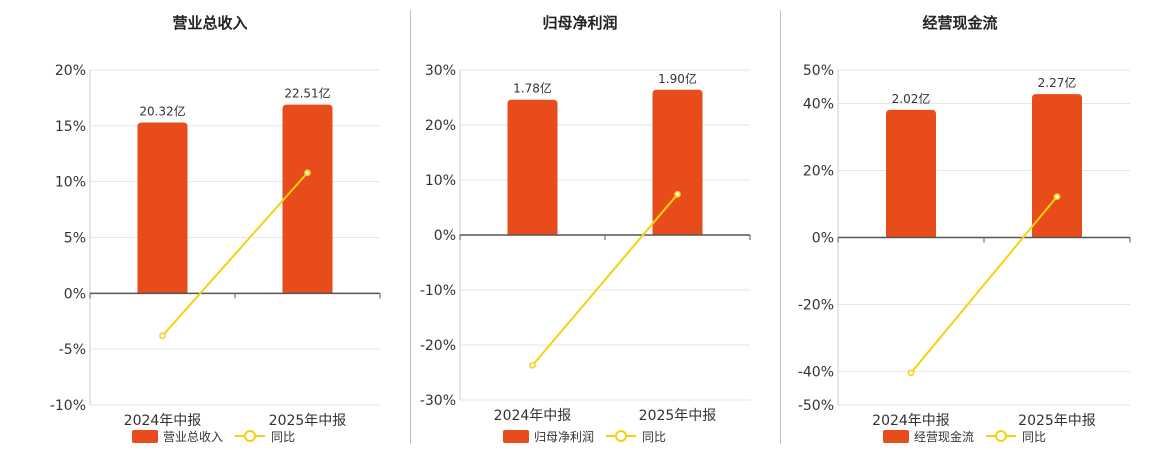 The image size is (1160, 450). I want to click on bar-data-label: 20.32亿, so click(162, 110).